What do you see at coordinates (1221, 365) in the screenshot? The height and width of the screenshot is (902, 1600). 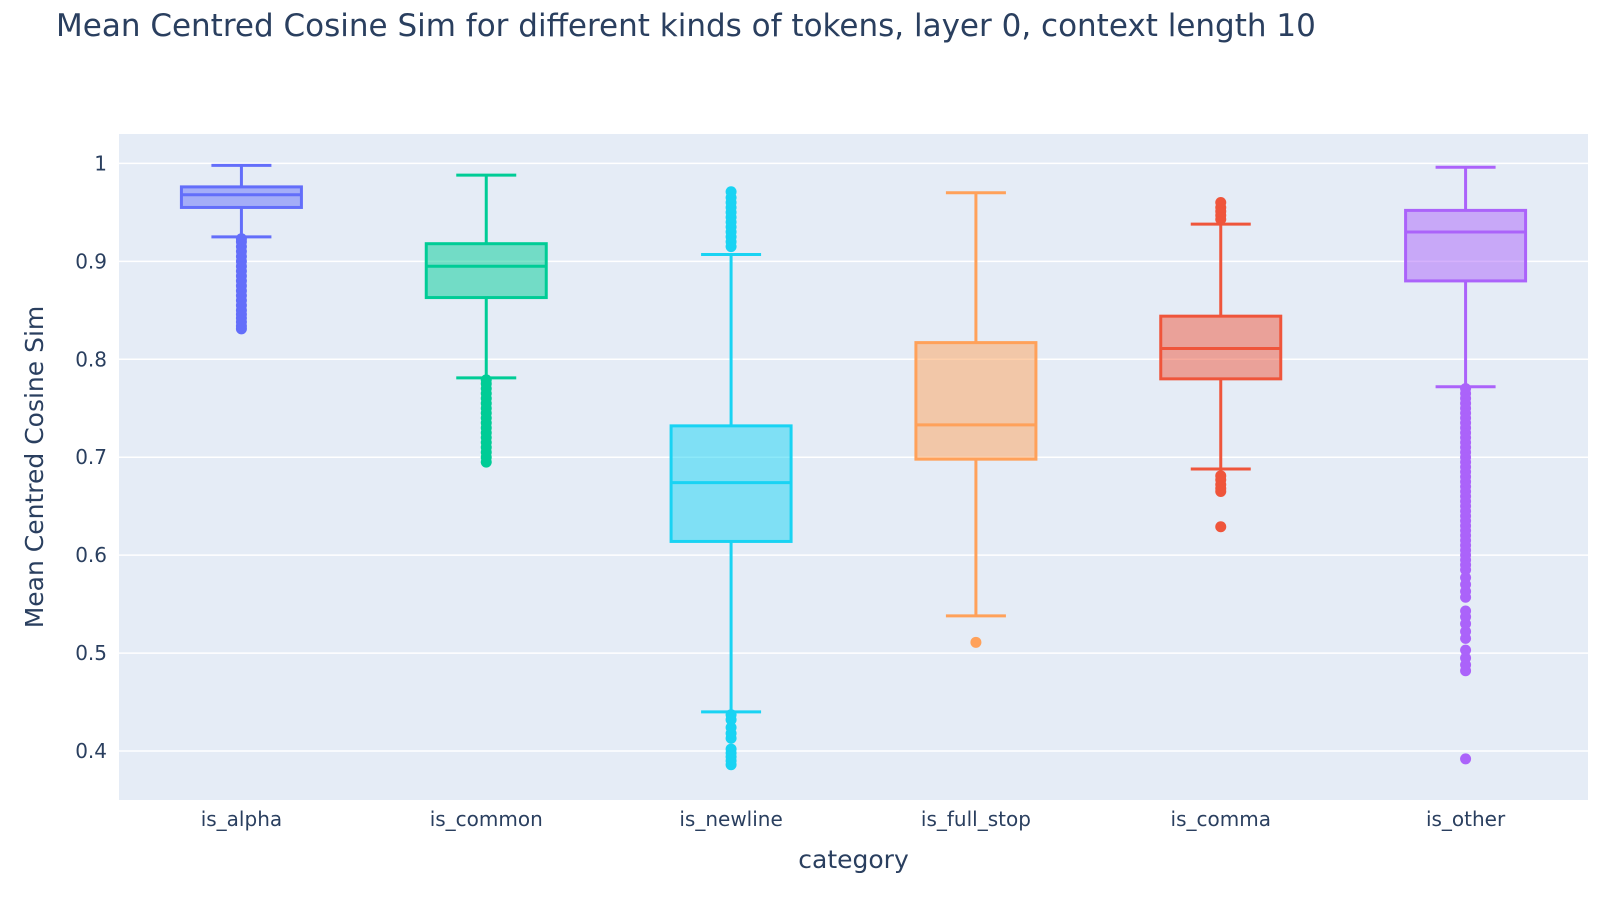 I see `box-is_comma` at bounding box center [1221, 365].